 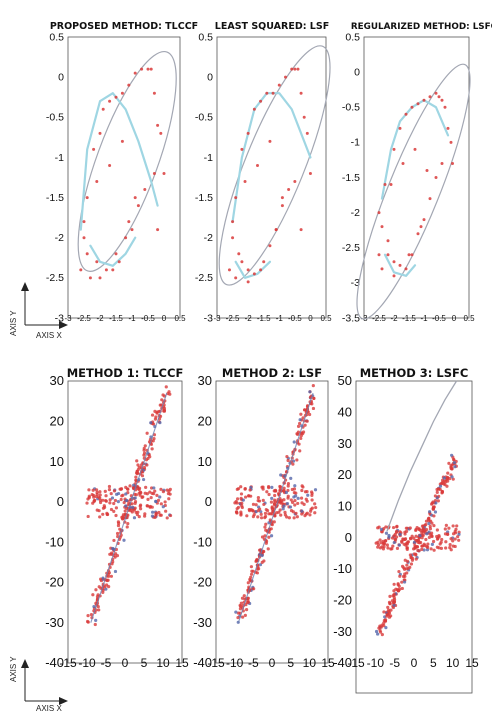 What do you see at coordinates (56, 37) in the screenshot?
I see `panel-0-ytick: 0.5` at bounding box center [56, 37].